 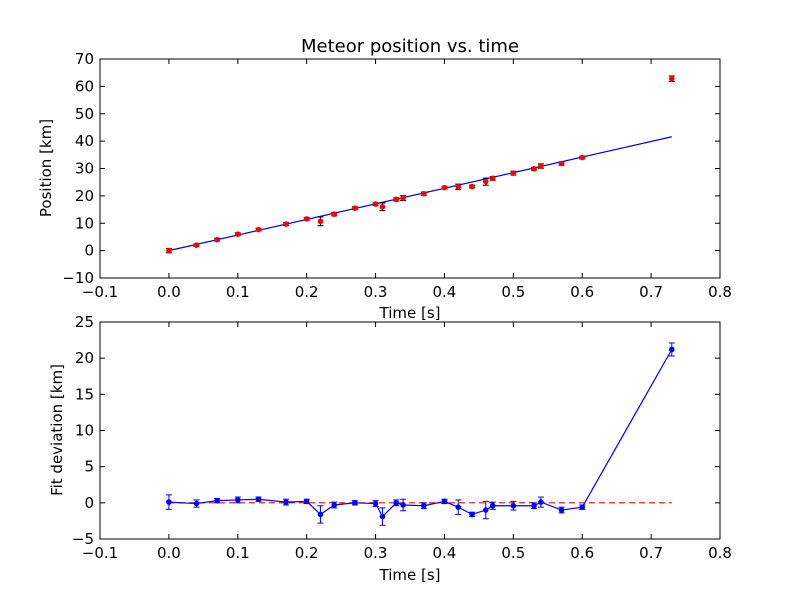 What do you see at coordinates (410, 575) in the screenshot?
I see `deviation-chart-xlabel: Time [s]` at bounding box center [410, 575].